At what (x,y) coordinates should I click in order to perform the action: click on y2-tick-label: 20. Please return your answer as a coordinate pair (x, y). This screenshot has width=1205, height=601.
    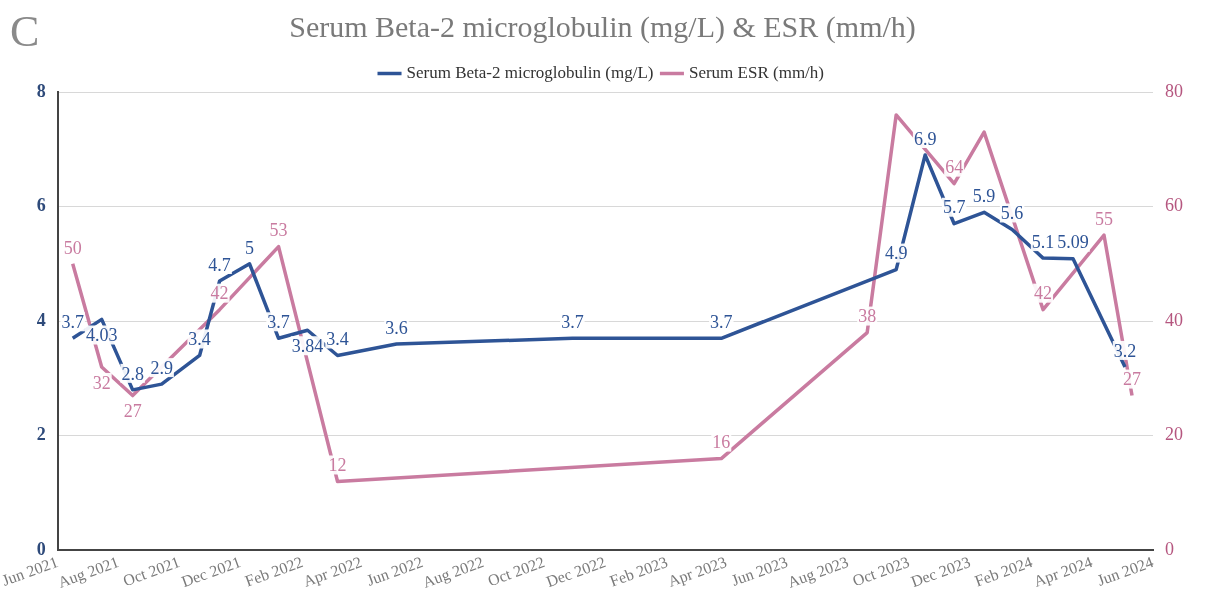
    Looking at the image, I should click on (1174, 434).